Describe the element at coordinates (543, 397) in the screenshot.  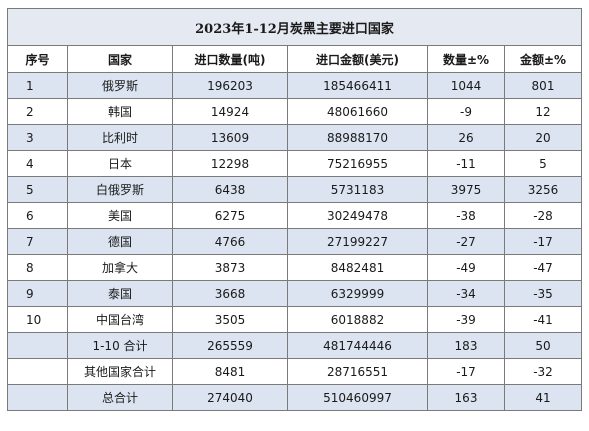
I see `table-cell: 41` at that location.